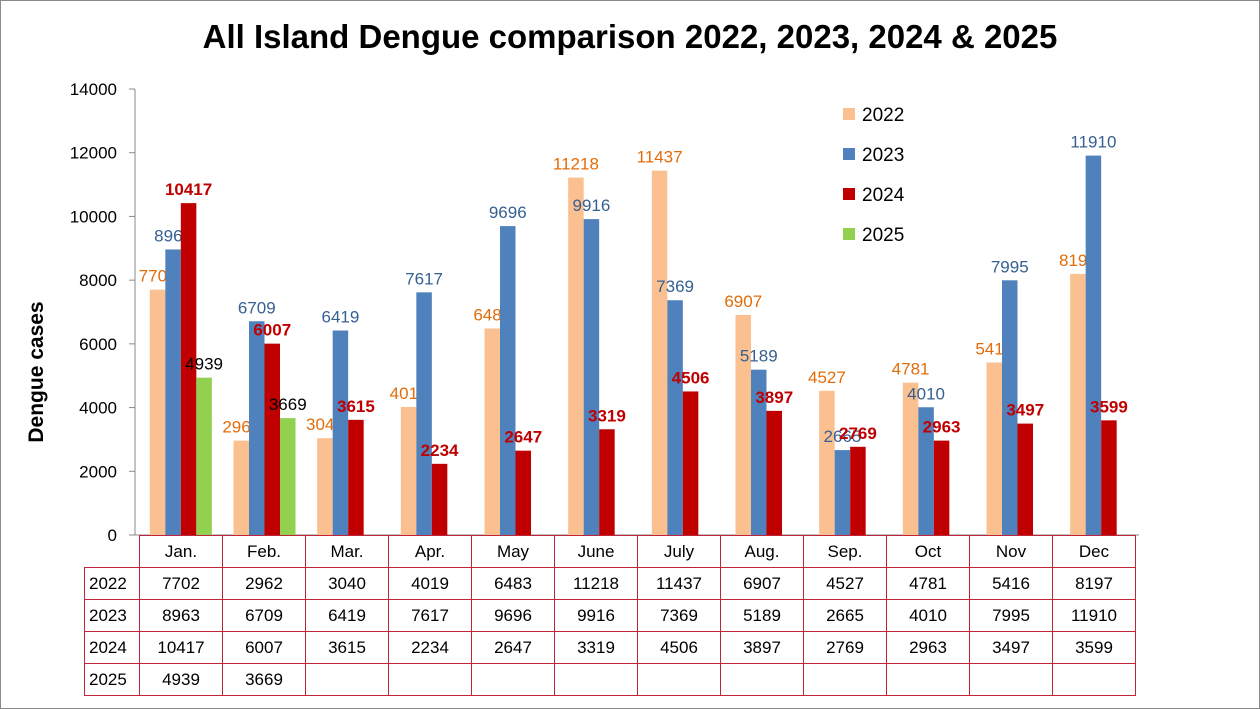 The image size is (1260, 709). What do you see at coordinates (264, 647) in the screenshot?
I see `table-cell: 6007` at bounding box center [264, 647].